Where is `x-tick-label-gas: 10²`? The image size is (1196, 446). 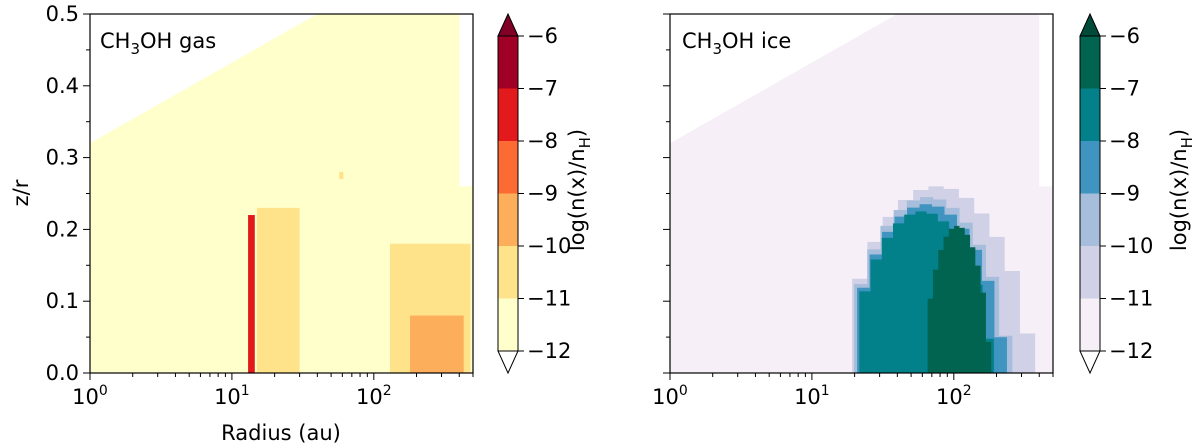 x-tick-label-gas: 10² is located at coordinates (374, 396).